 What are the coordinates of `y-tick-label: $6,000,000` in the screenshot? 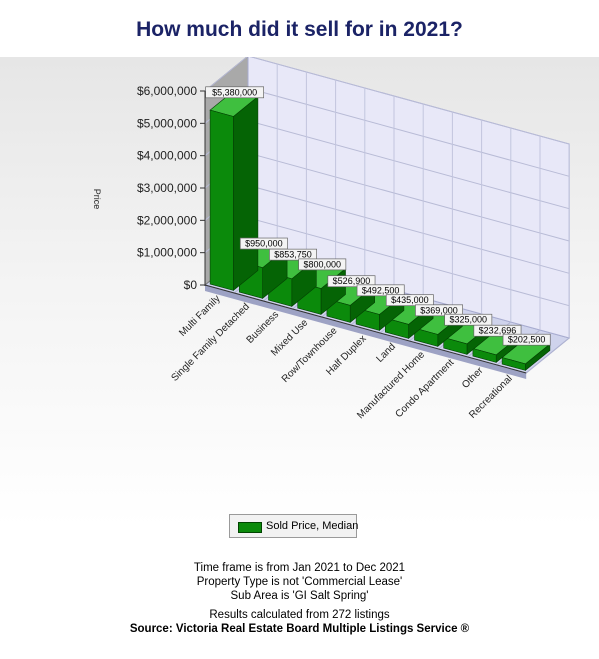 It's located at (167, 91).